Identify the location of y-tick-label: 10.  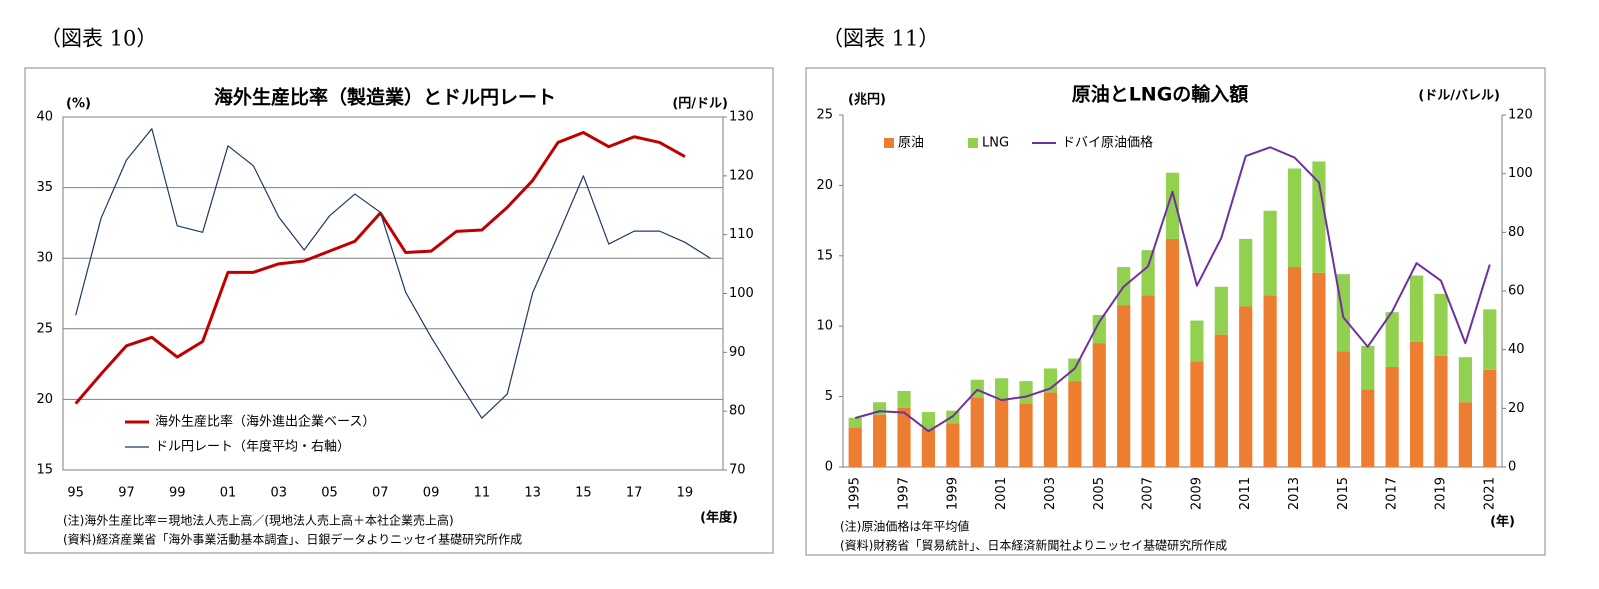
(824, 326).